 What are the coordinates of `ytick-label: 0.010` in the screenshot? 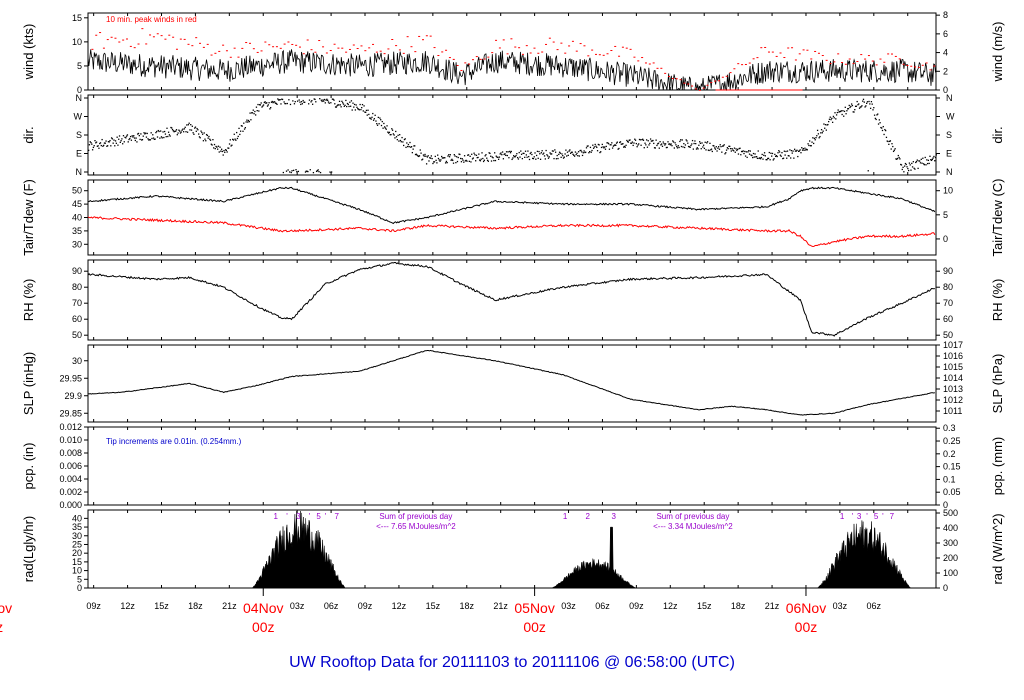 It's located at (70, 440).